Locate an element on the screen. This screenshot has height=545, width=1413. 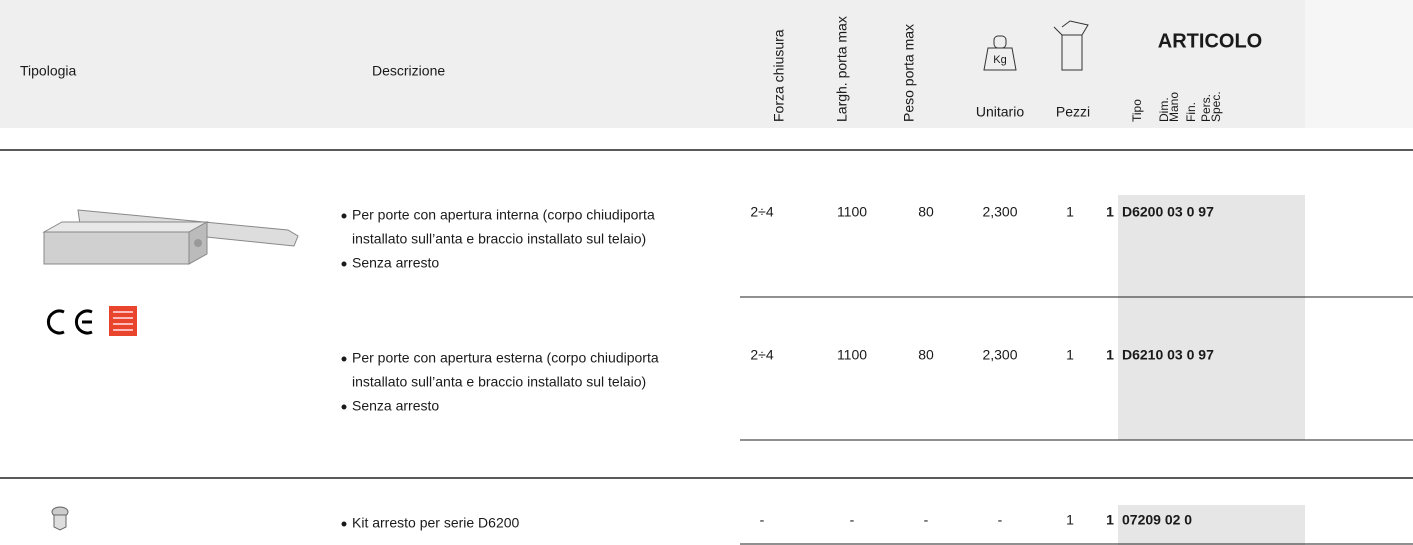
header-label-vertical: Largh. porta max is located at coordinates (842, 69).